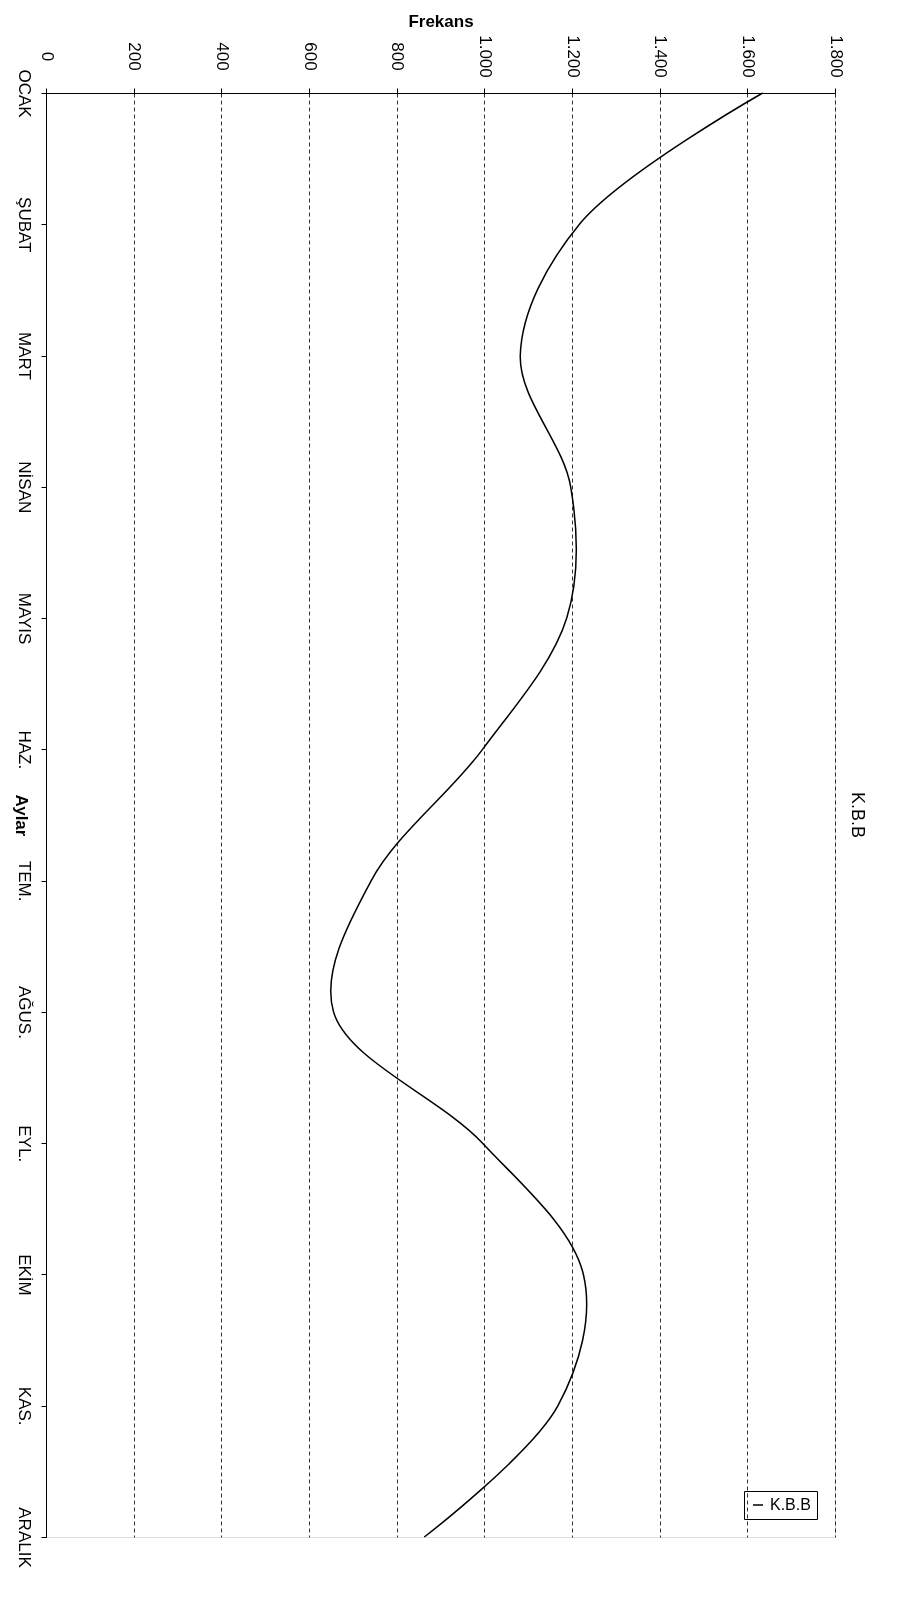 The width and height of the screenshot is (898, 1603). What do you see at coordinates (24, 1144) in the screenshot?
I see `y-tick-label: EYL.` at bounding box center [24, 1144].